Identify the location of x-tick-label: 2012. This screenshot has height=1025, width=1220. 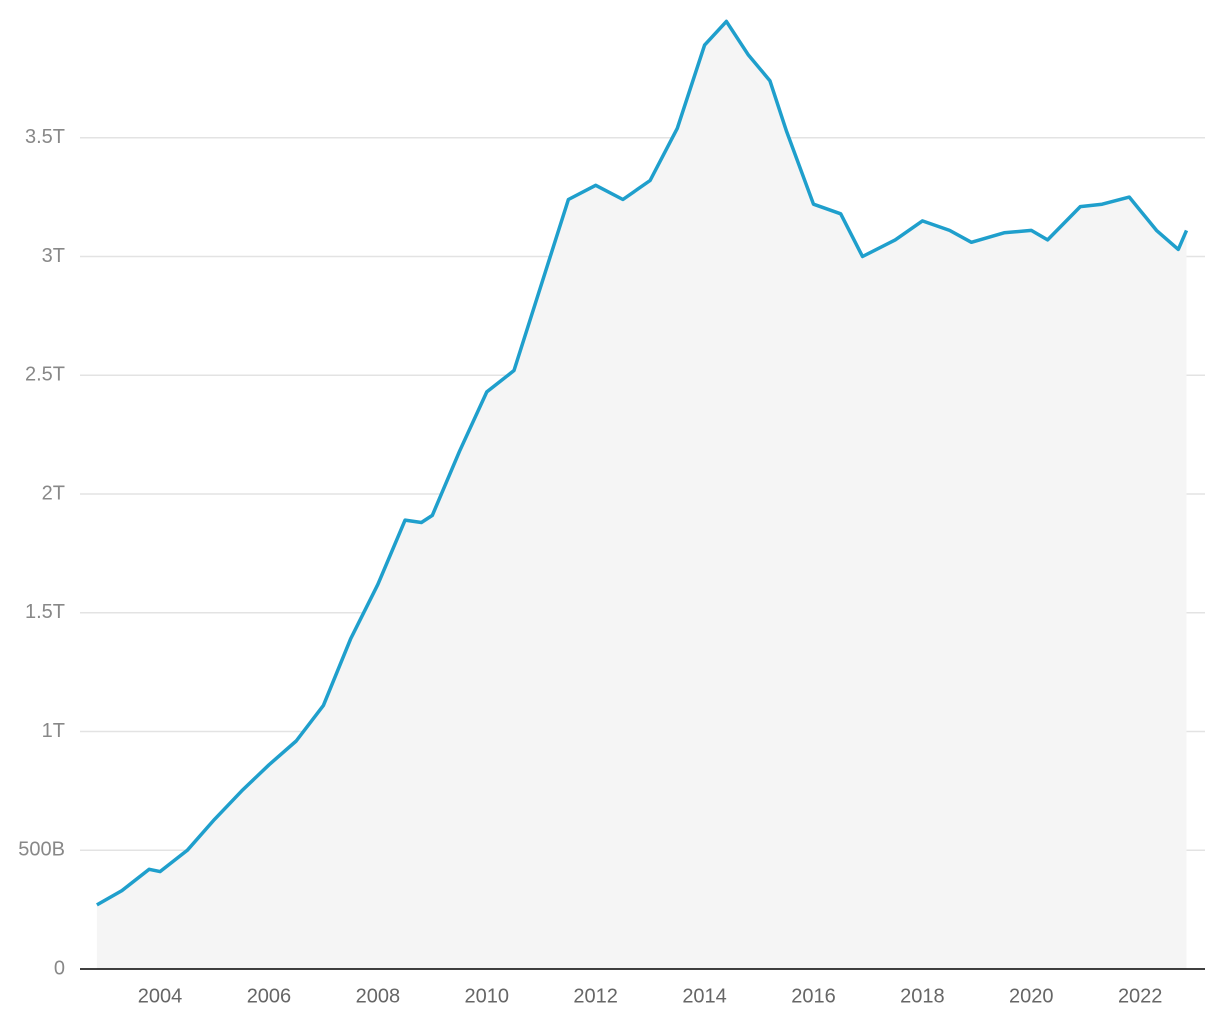
(595, 996).